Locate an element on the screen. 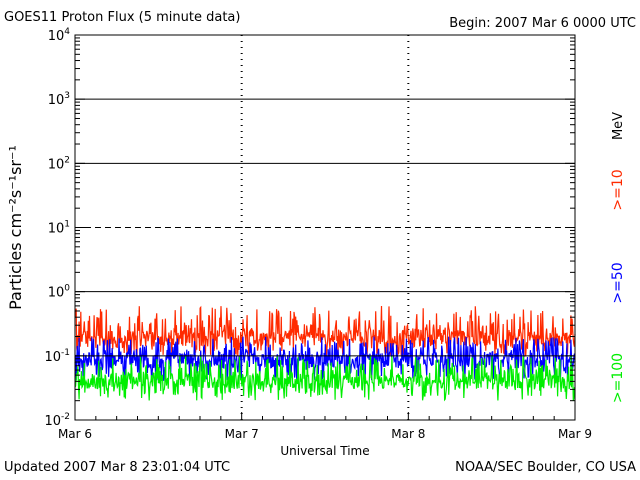  legend-unit: MeV is located at coordinates (618, 126).